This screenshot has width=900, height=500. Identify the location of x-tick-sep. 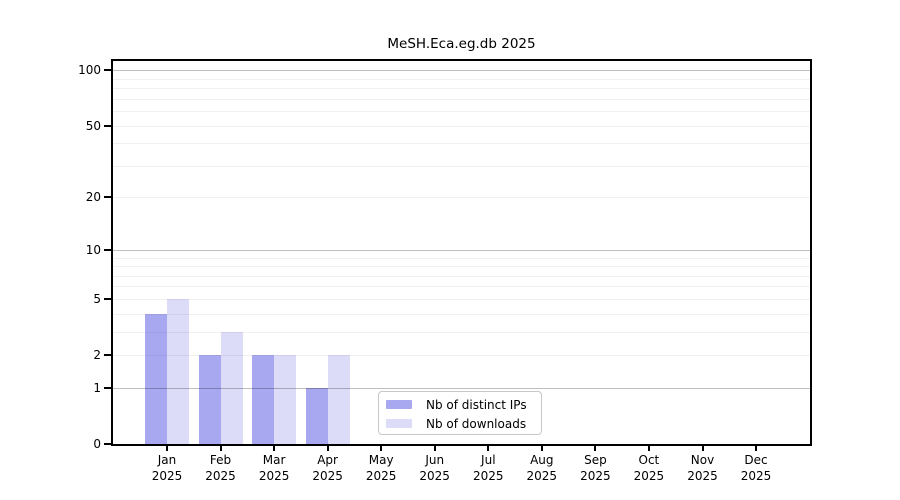
(595, 447).